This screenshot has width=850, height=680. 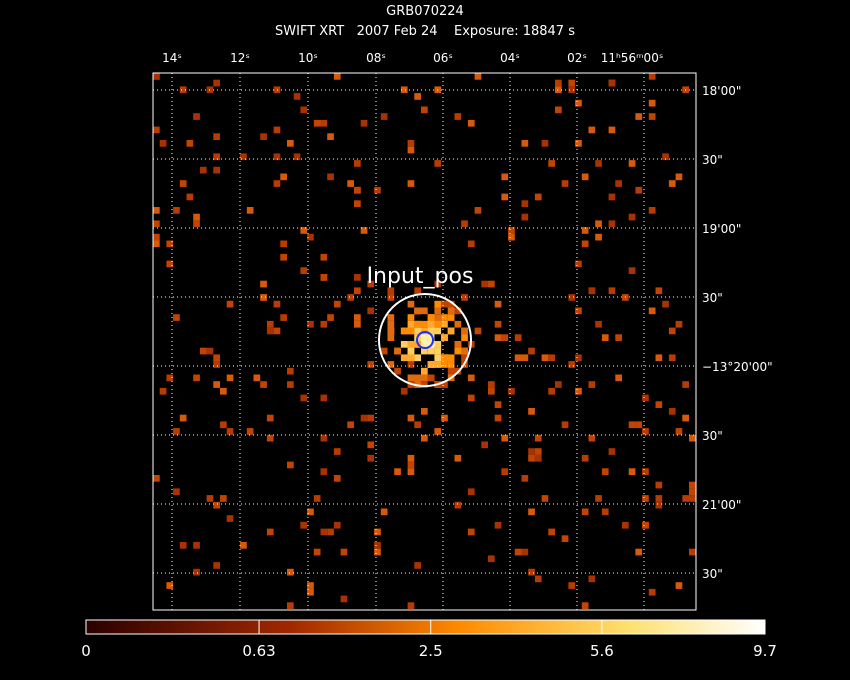 I want to click on position-circle, so click(x=425, y=340).